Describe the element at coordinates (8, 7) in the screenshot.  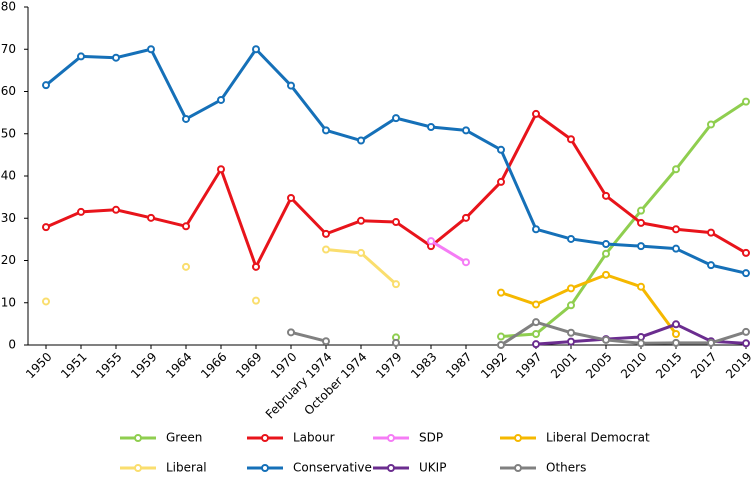
I see `y-tick-label: 80` at that location.